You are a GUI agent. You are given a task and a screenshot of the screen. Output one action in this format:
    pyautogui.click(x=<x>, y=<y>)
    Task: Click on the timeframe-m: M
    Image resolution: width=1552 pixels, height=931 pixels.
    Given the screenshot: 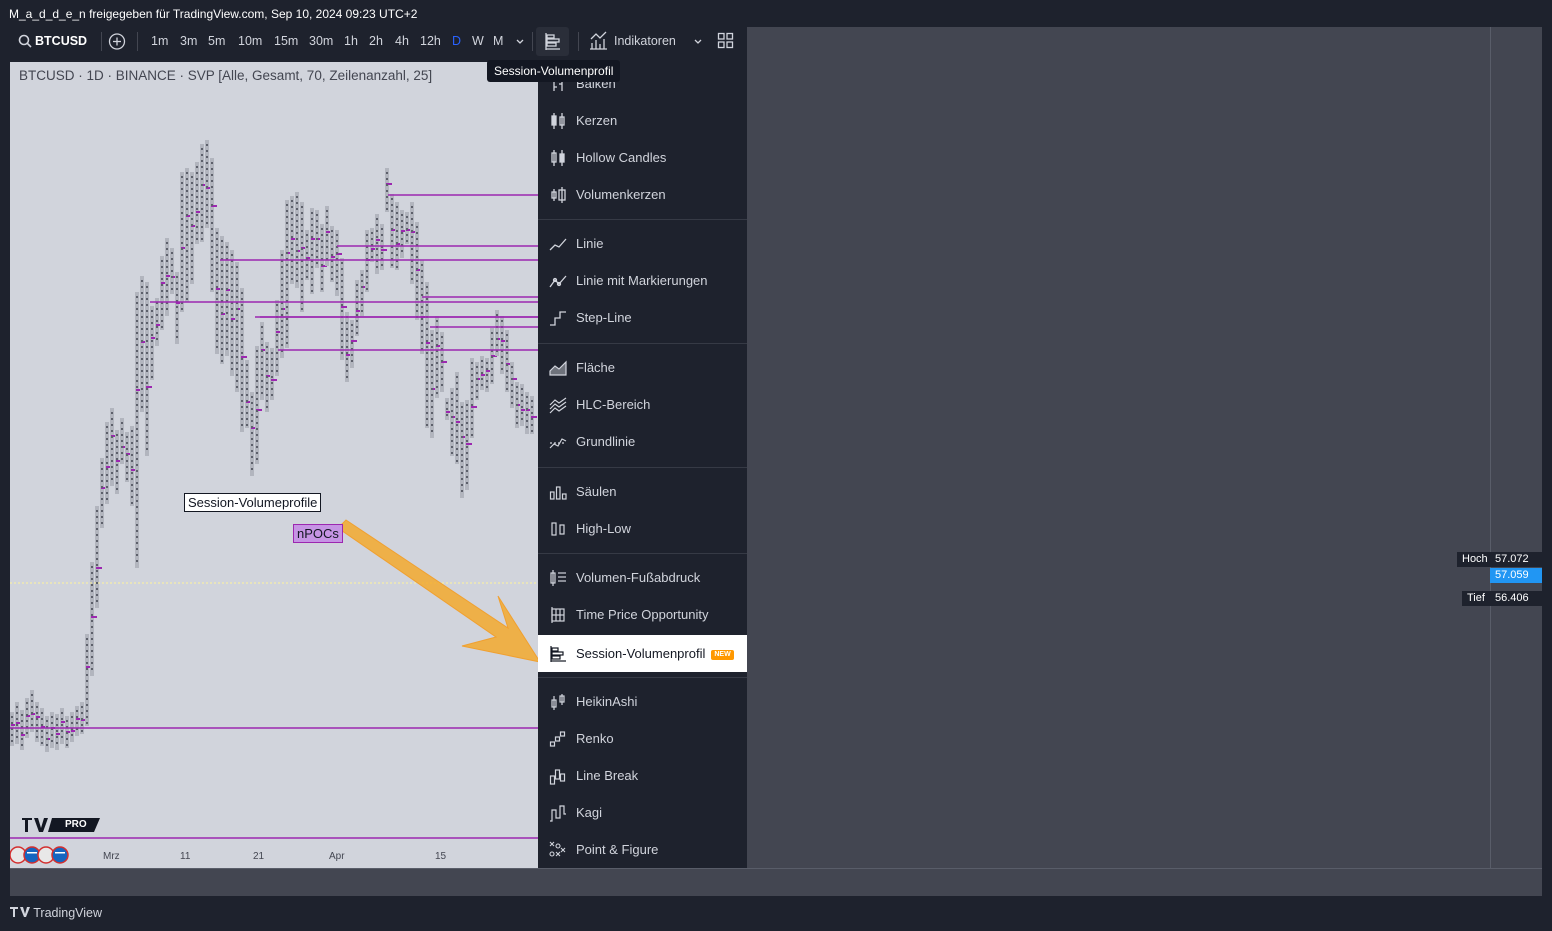 What is the action you would take?
    pyautogui.click(x=498, y=41)
    